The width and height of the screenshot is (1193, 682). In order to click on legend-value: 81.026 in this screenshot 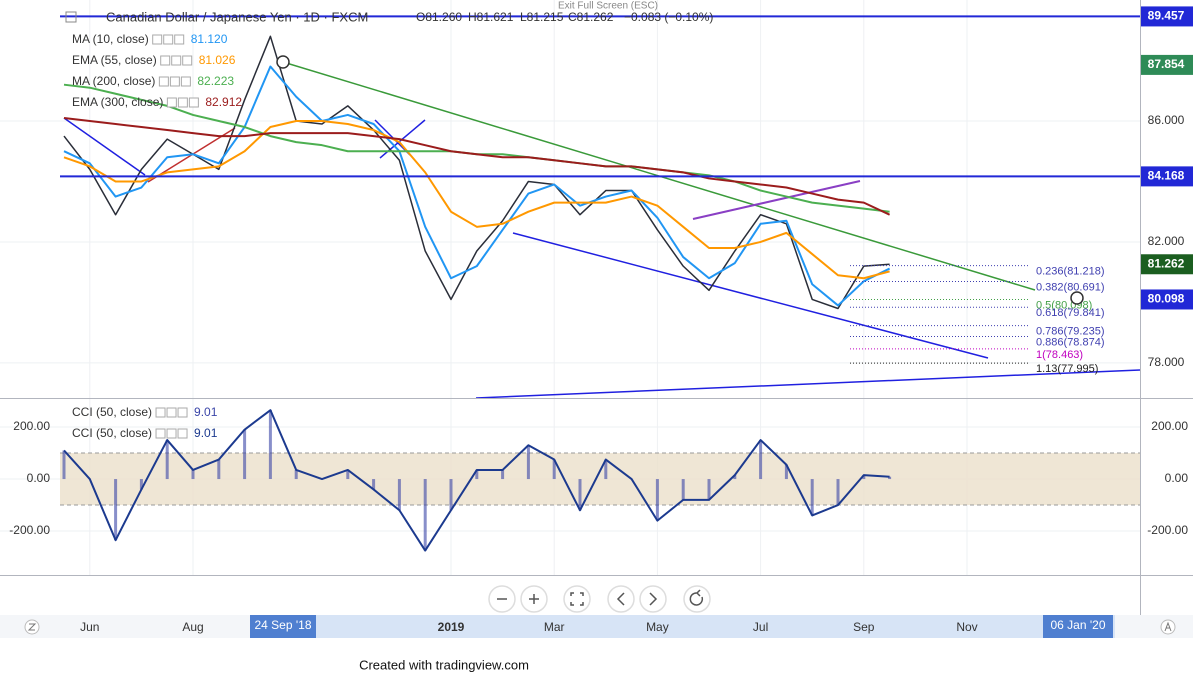, I will do `click(217, 60)`.